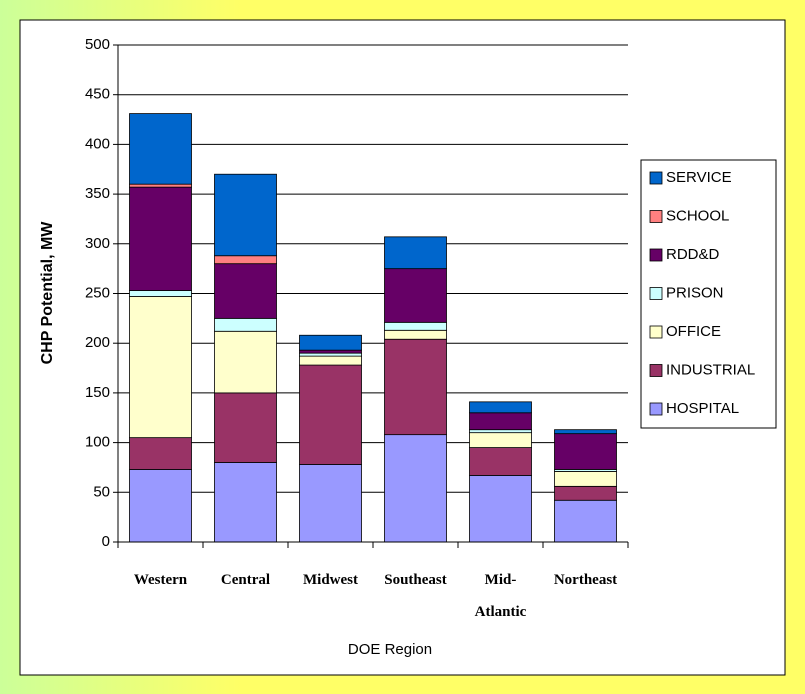 Image resolution: width=805 pixels, height=694 pixels. I want to click on y-tick-label: 200, so click(97, 342).